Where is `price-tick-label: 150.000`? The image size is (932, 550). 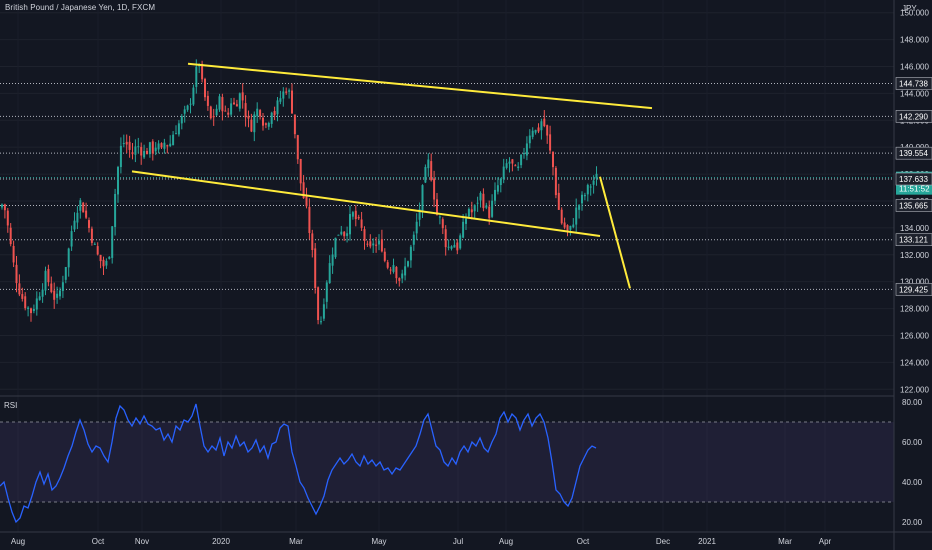 price-tick-label: 150.000 is located at coordinates (914, 13).